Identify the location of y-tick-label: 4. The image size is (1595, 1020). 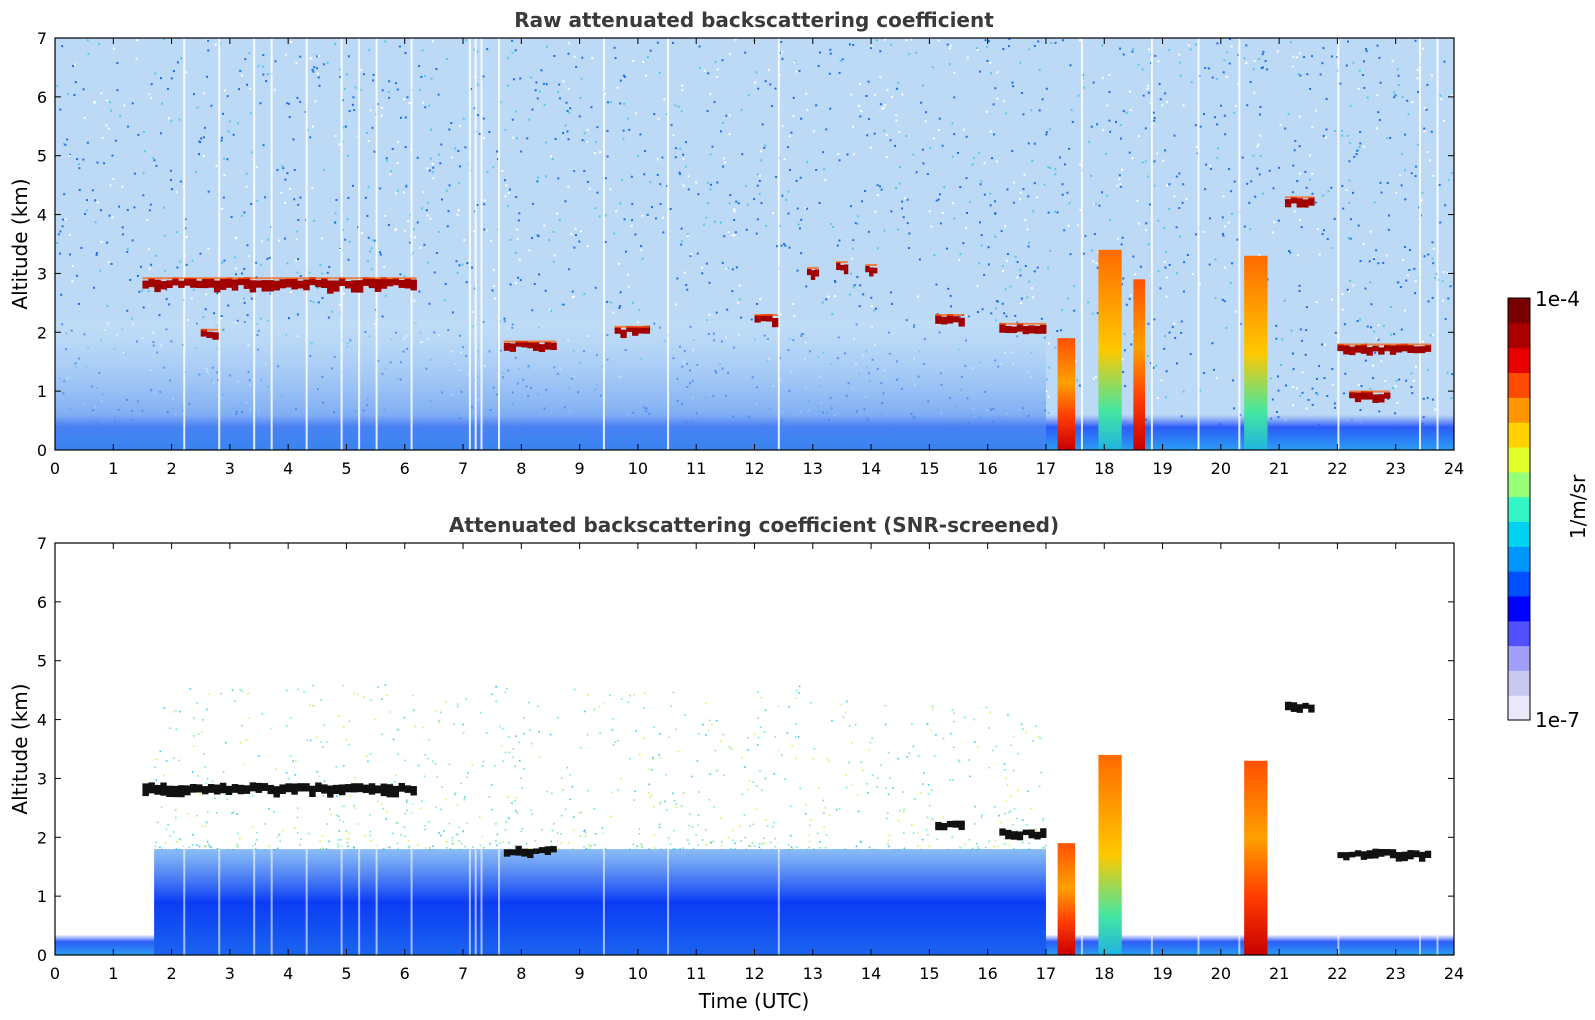
(42, 215).